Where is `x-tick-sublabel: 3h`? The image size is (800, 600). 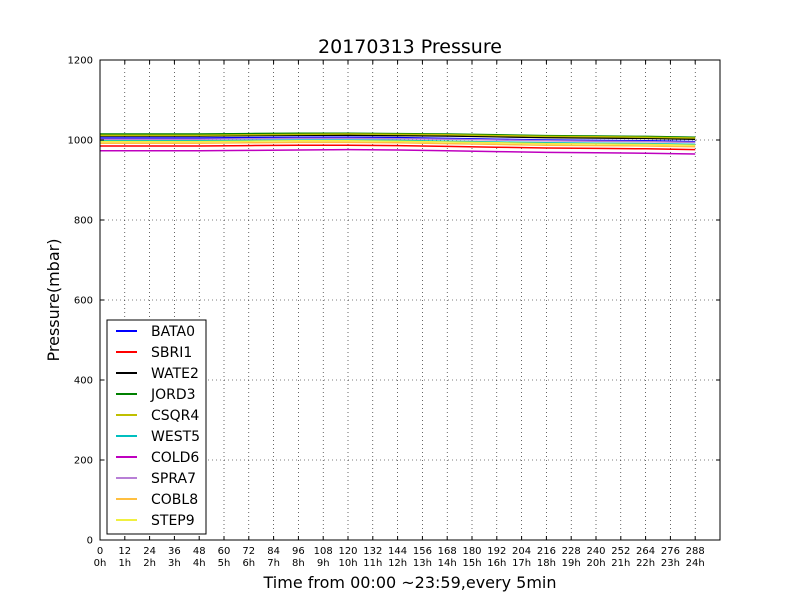
x-tick-sublabel: 3h is located at coordinates (174, 563).